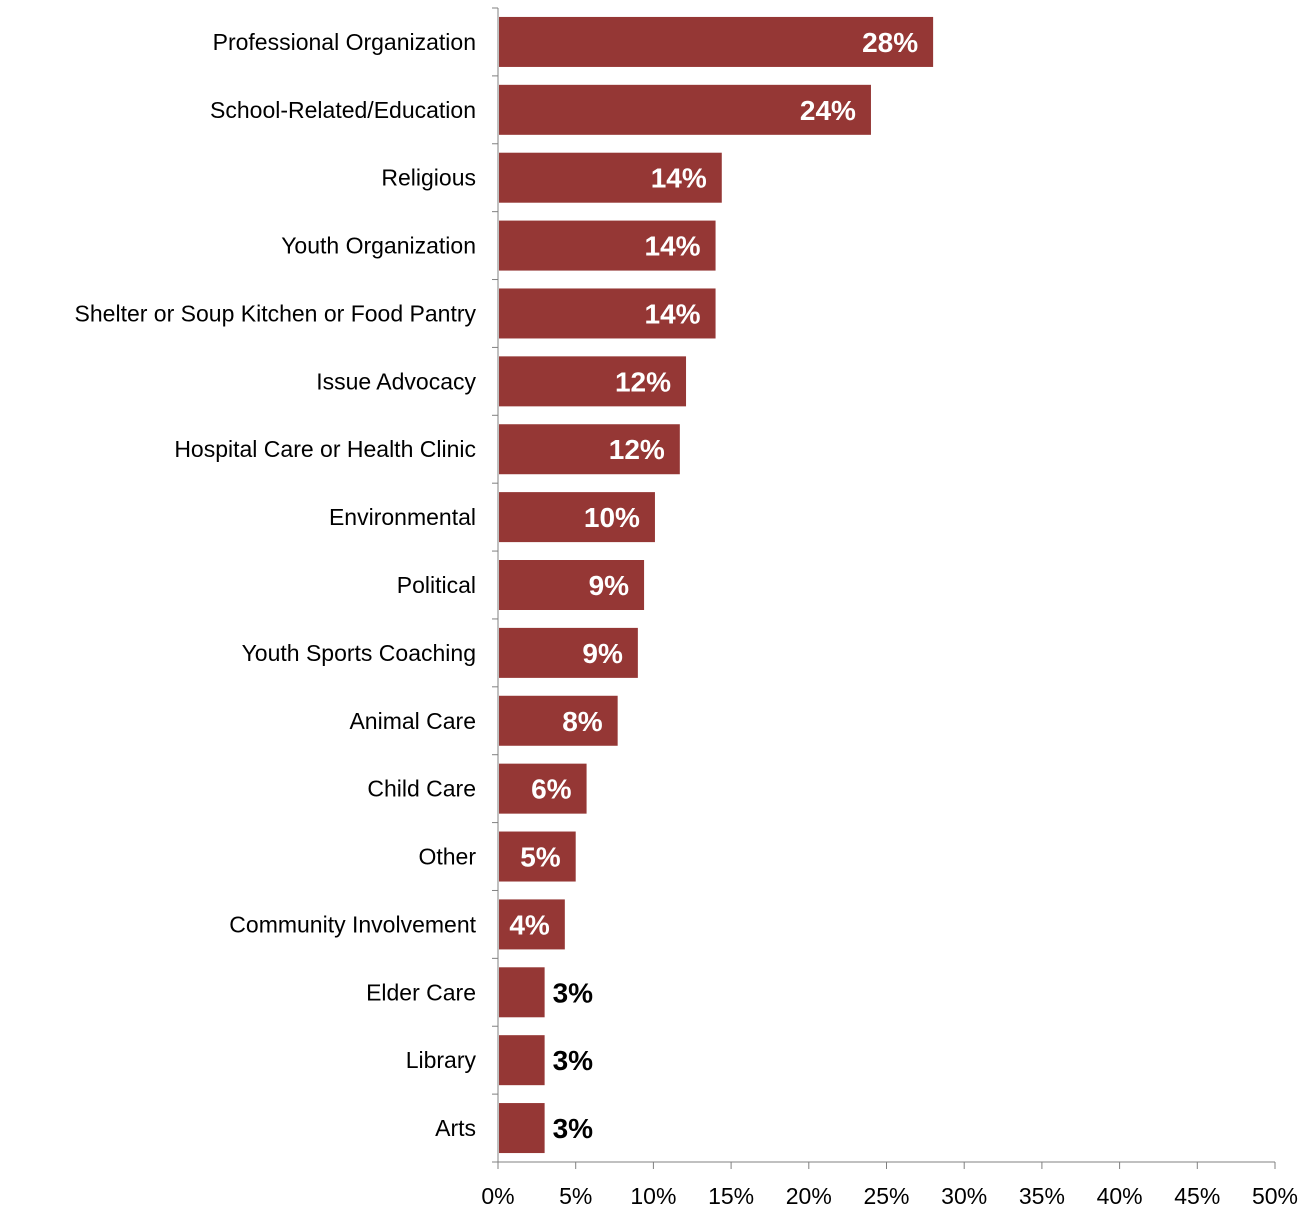  What do you see at coordinates (577, 517) in the screenshot?
I see `bar-environmental` at bounding box center [577, 517].